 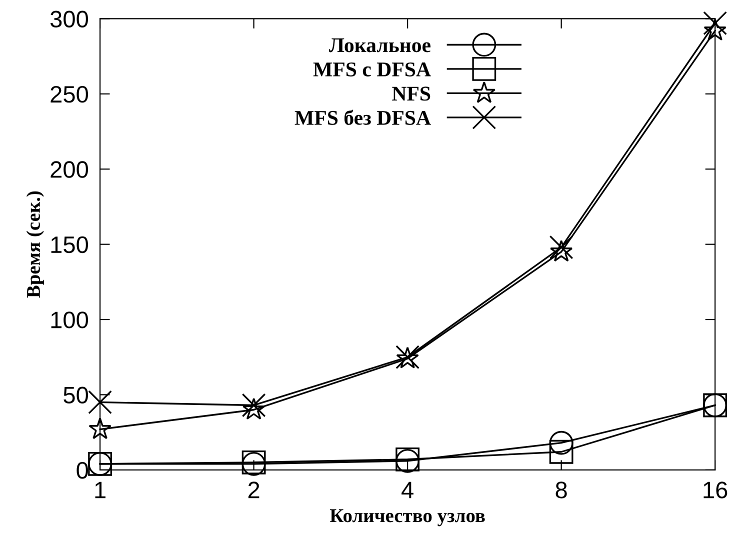 What do you see at coordinates (69, 19) in the screenshot?
I see `y-tick-label: 300` at bounding box center [69, 19].